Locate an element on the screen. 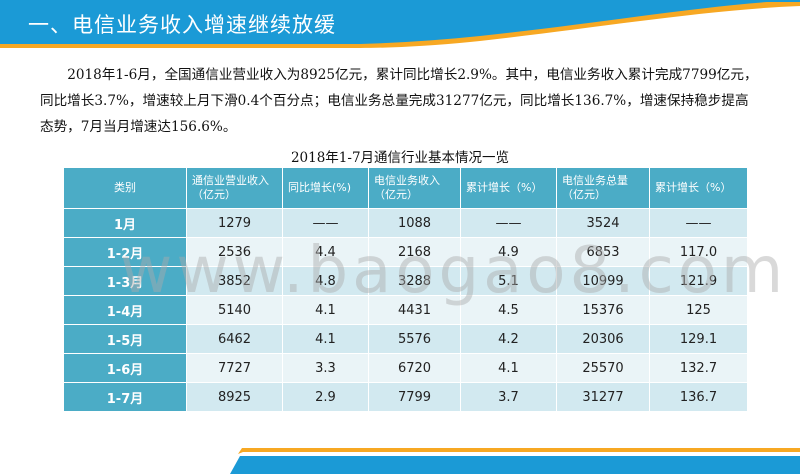  table-cell: 5.1 is located at coordinates (508, 281).